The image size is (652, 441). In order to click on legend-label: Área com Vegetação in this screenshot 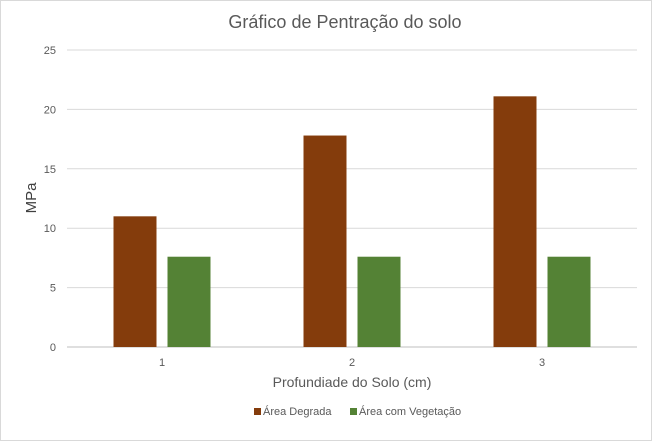, I will do `click(410, 411)`.